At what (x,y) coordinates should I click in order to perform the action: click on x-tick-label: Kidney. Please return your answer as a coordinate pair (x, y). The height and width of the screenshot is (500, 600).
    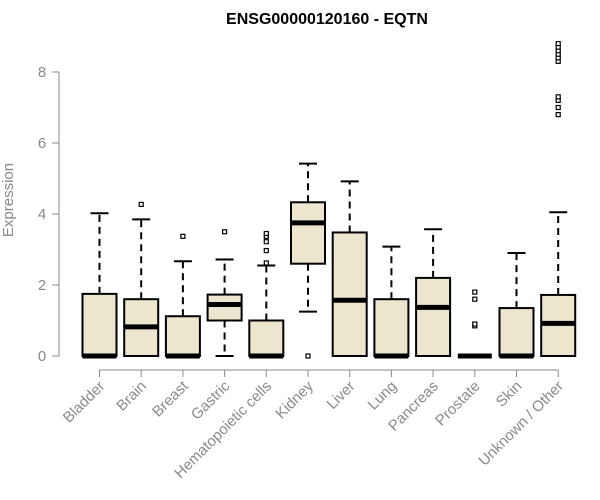
    Looking at the image, I should click on (294, 399).